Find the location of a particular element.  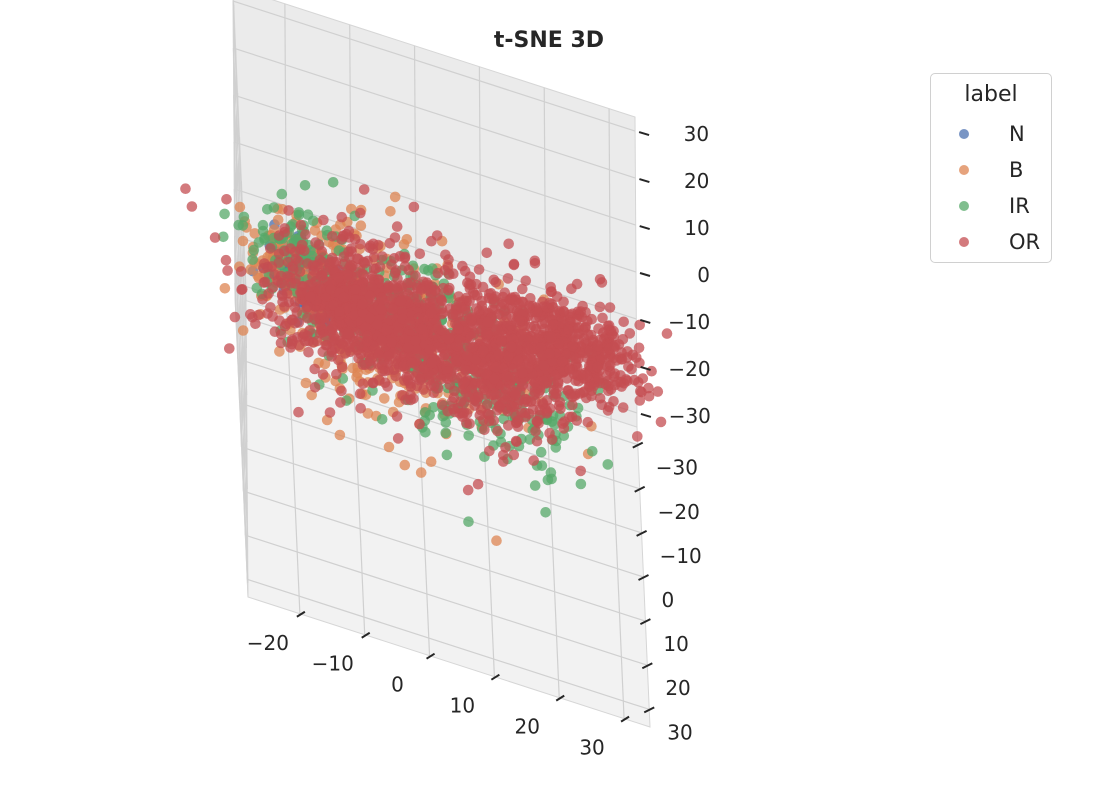

y-tick-label: 0 is located at coordinates (668, 600).